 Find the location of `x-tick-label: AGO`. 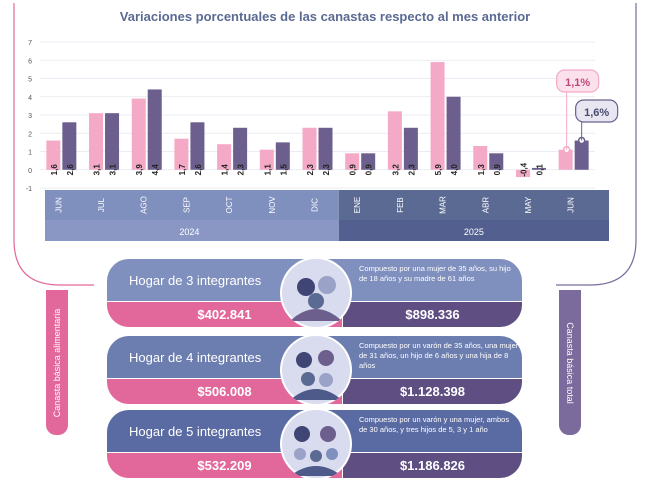

x-tick-label: AGO is located at coordinates (144, 205).